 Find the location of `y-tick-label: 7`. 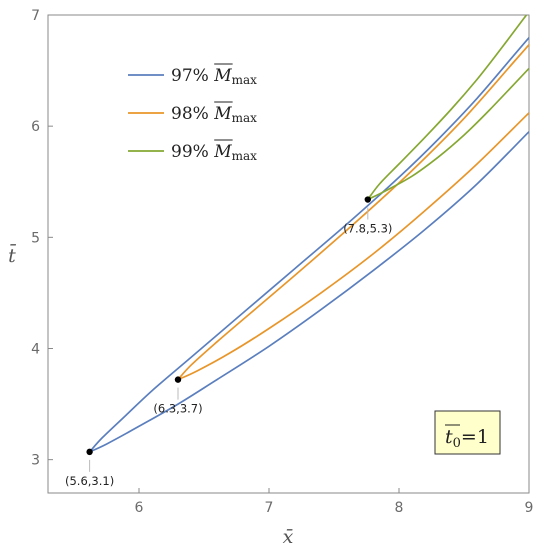

y-tick-label: 7 is located at coordinates (35, 16).